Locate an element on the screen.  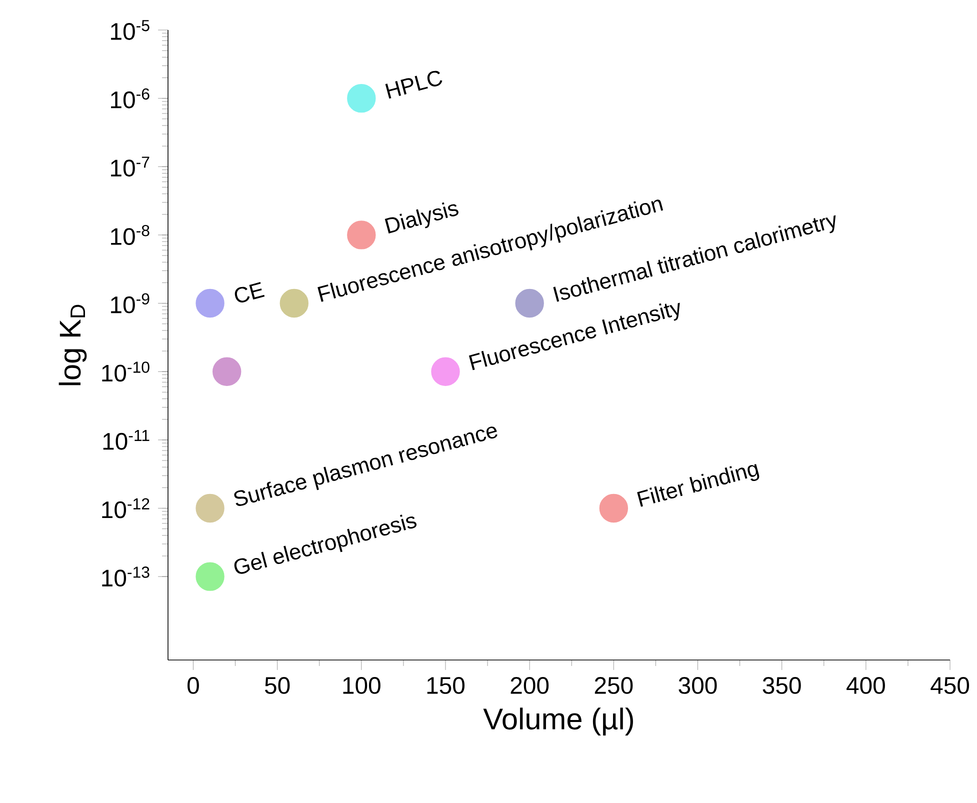
x-tick-label: 50 is located at coordinates (277, 685).